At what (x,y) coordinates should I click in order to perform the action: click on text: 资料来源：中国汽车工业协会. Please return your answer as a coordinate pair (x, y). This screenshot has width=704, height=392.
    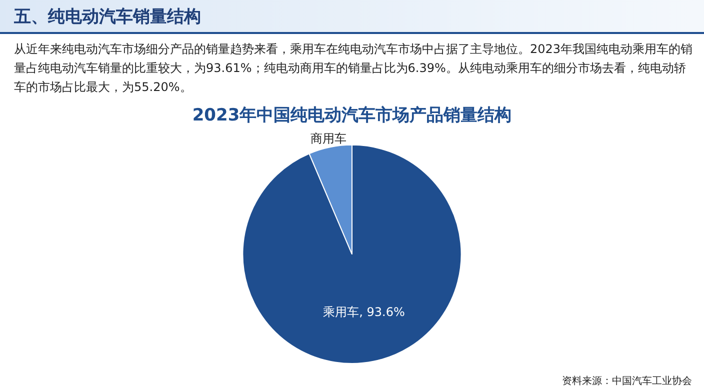
    Looking at the image, I should click on (627, 381).